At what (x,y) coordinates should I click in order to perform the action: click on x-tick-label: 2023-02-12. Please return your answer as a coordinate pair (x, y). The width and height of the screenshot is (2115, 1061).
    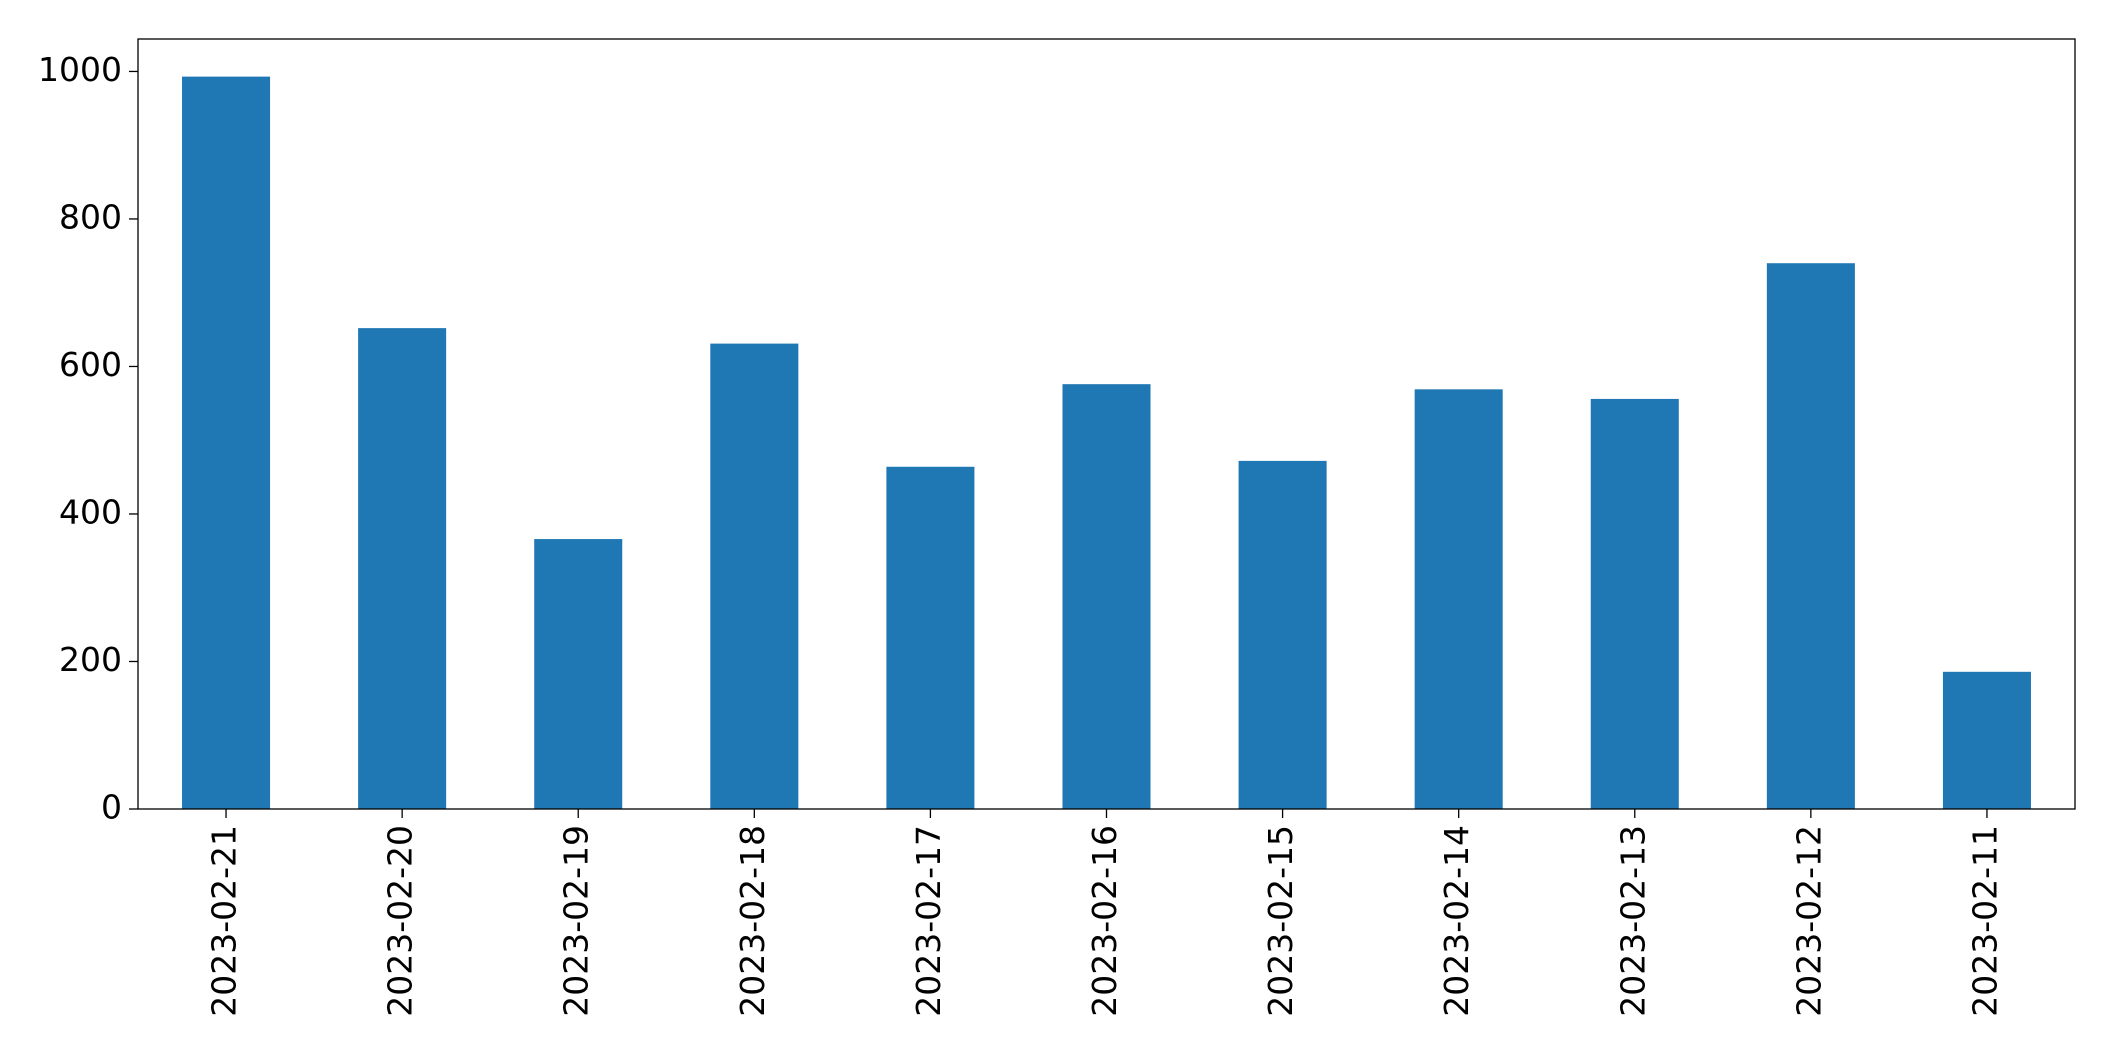
    Looking at the image, I should click on (1808, 921).